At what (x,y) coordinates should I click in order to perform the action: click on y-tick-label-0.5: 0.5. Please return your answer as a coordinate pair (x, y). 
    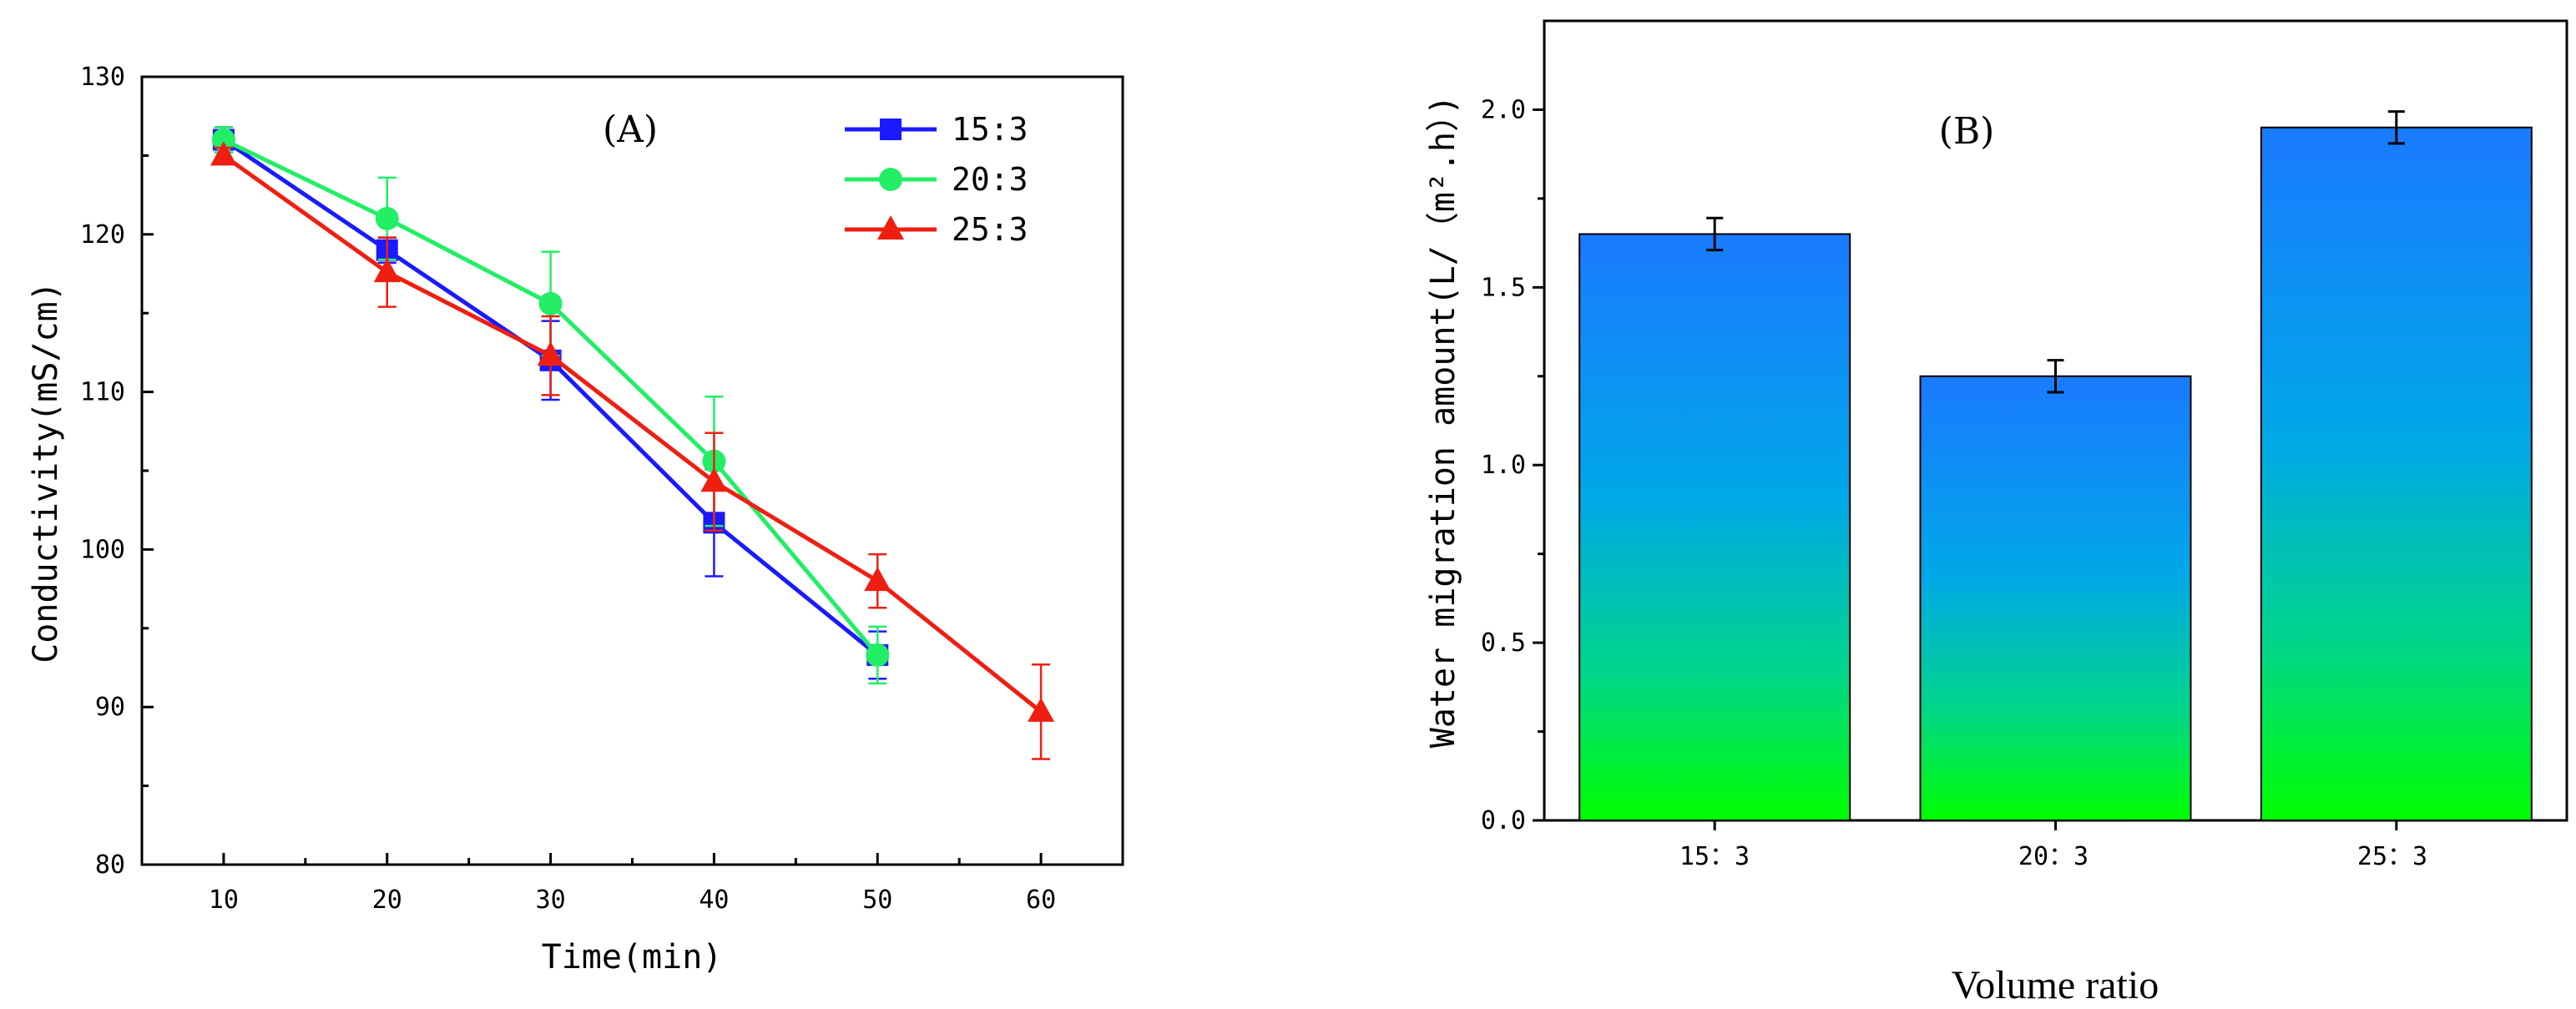
    Looking at the image, I should click on (1503, 643).